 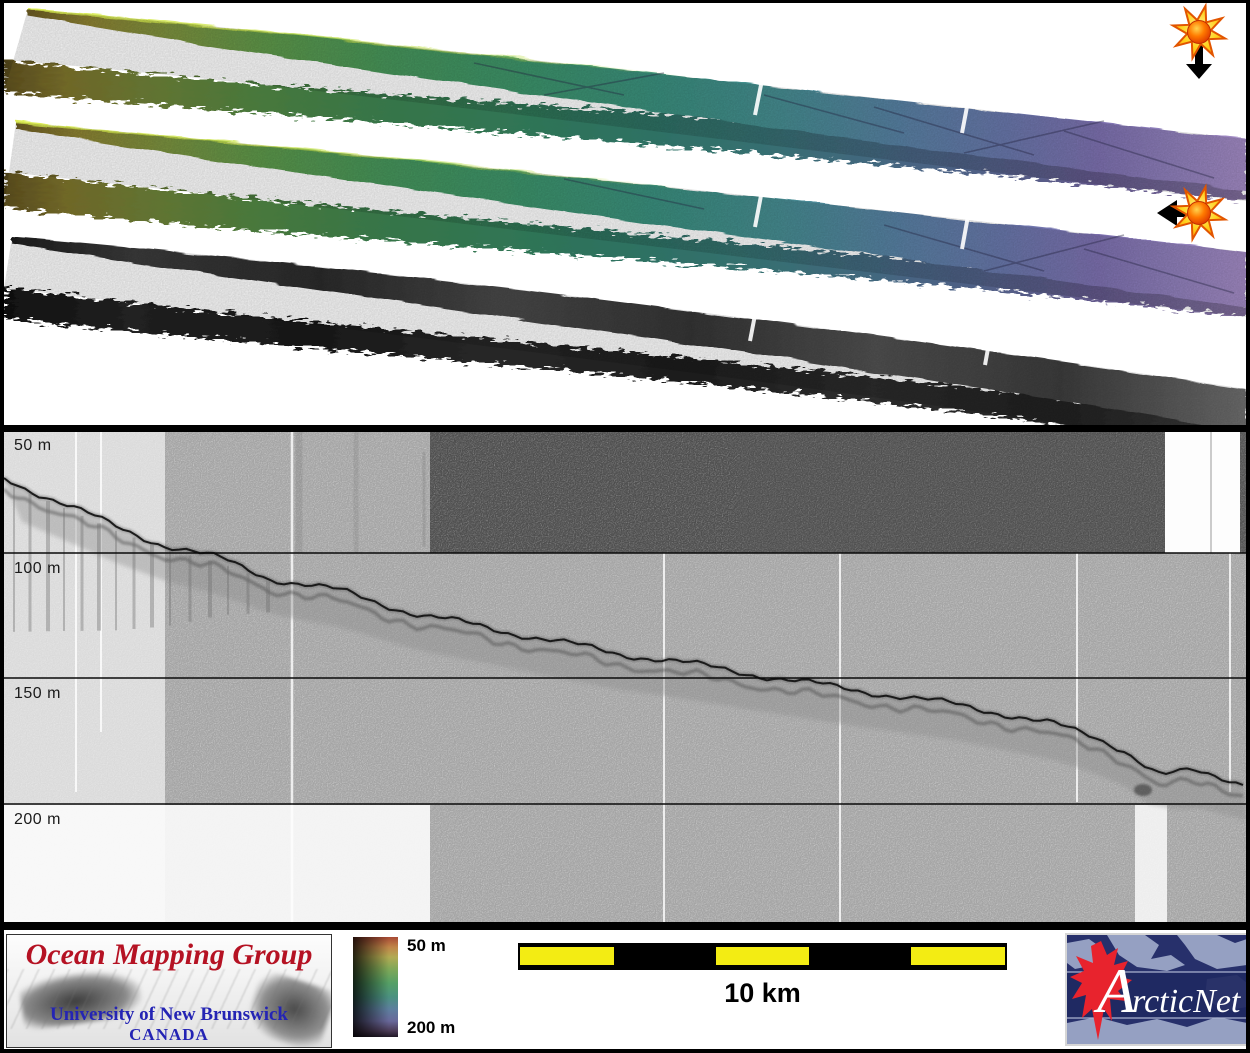 What do you see at coordinates (37, 819) in the screenshot?
I see `depth-label-200m: 200 m` at bounding box center [37, 819].